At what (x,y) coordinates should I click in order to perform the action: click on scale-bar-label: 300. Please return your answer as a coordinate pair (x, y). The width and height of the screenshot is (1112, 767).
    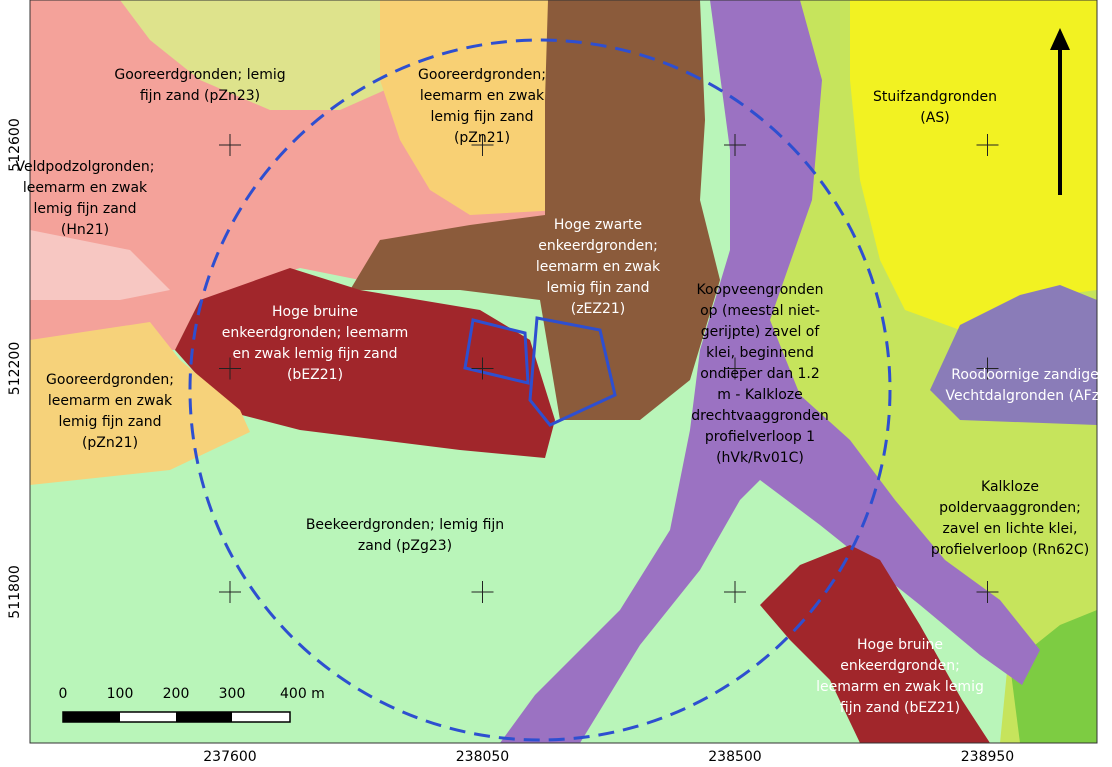
    Looking at the image, I should click on (232, 694).